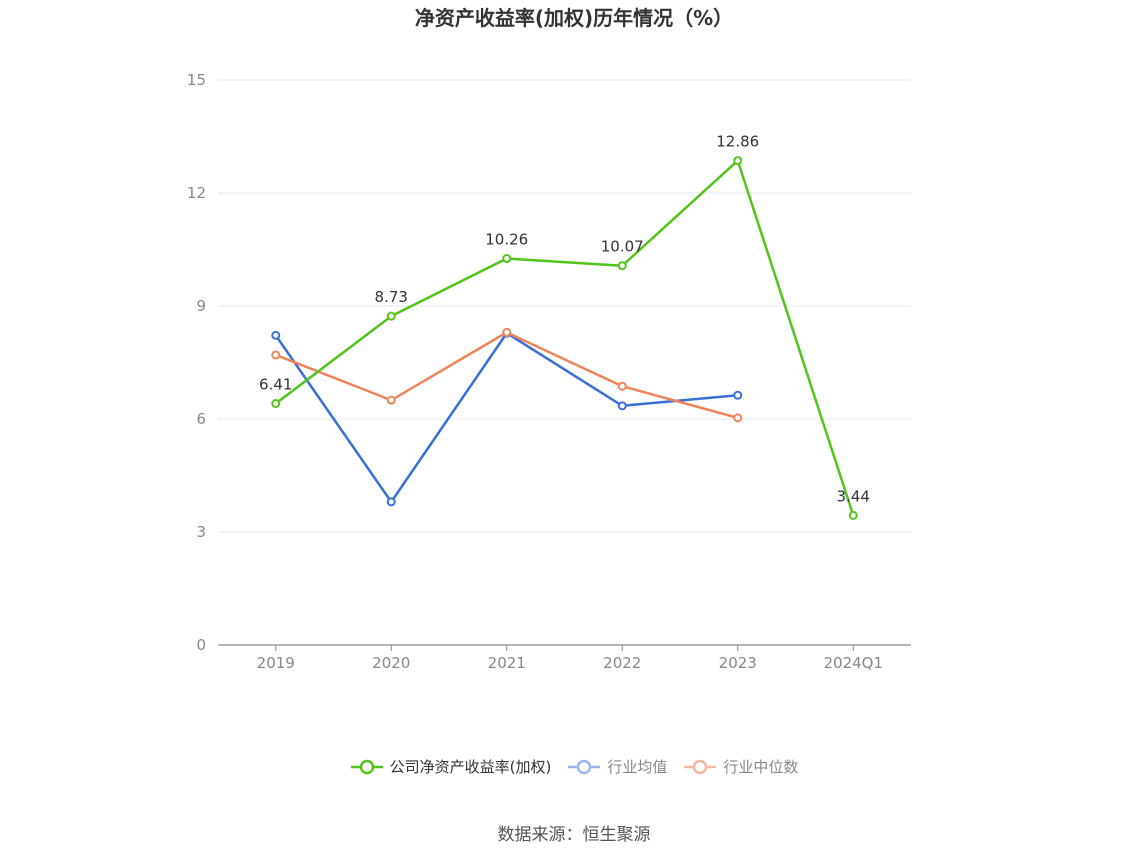  What do you see at coordinates (622, 247) in the screenshot?
I see `data-label: 10.07` at bounding box center [622, 247].